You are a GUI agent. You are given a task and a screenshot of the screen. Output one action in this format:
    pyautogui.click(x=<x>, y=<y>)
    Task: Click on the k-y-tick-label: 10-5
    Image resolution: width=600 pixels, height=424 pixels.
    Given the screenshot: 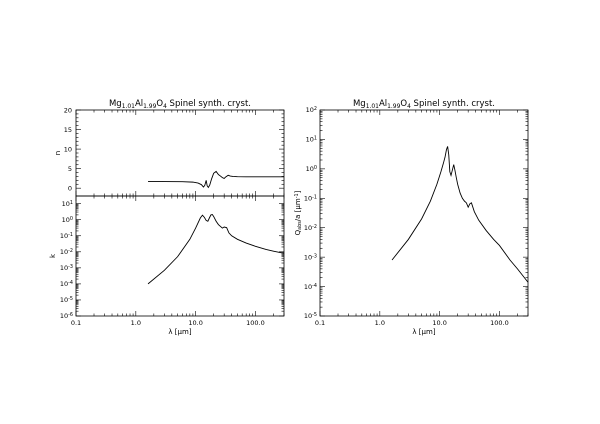 What is the action you would take?
    pyautogui.click(x=66, y=300)
    